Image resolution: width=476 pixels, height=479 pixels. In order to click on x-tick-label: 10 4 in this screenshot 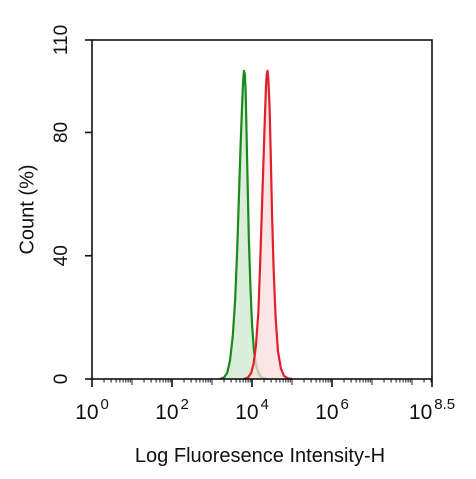, I will do `click(252, 410)`.